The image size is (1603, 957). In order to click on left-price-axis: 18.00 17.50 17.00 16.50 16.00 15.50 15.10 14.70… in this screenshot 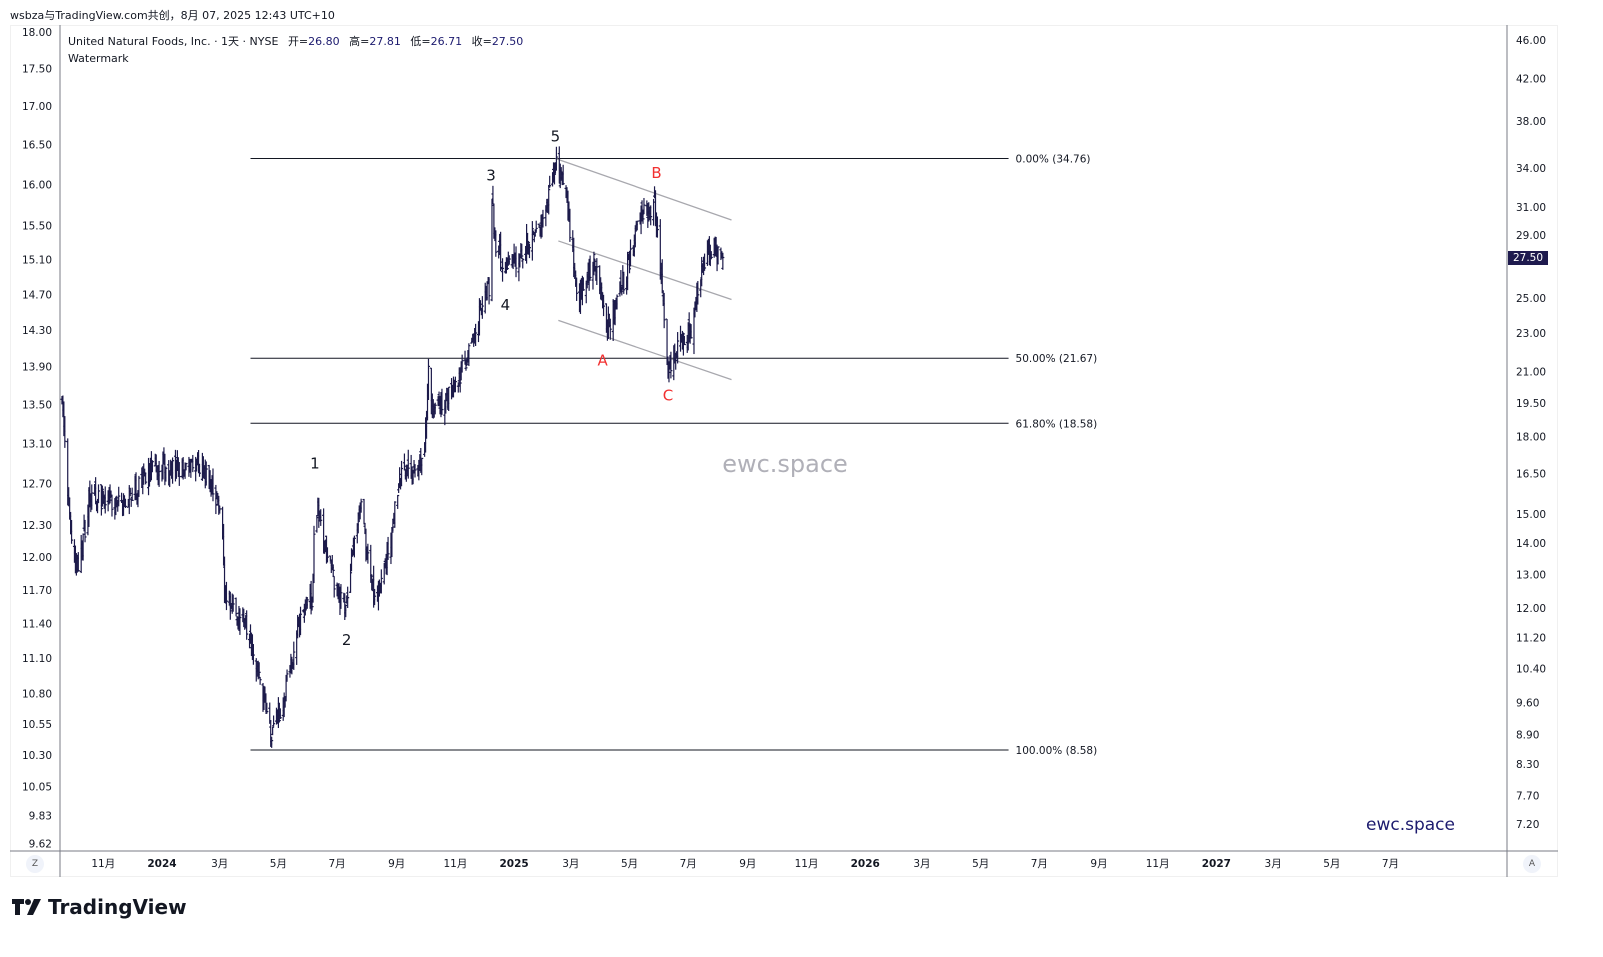, I will do `click(37, 438)`.